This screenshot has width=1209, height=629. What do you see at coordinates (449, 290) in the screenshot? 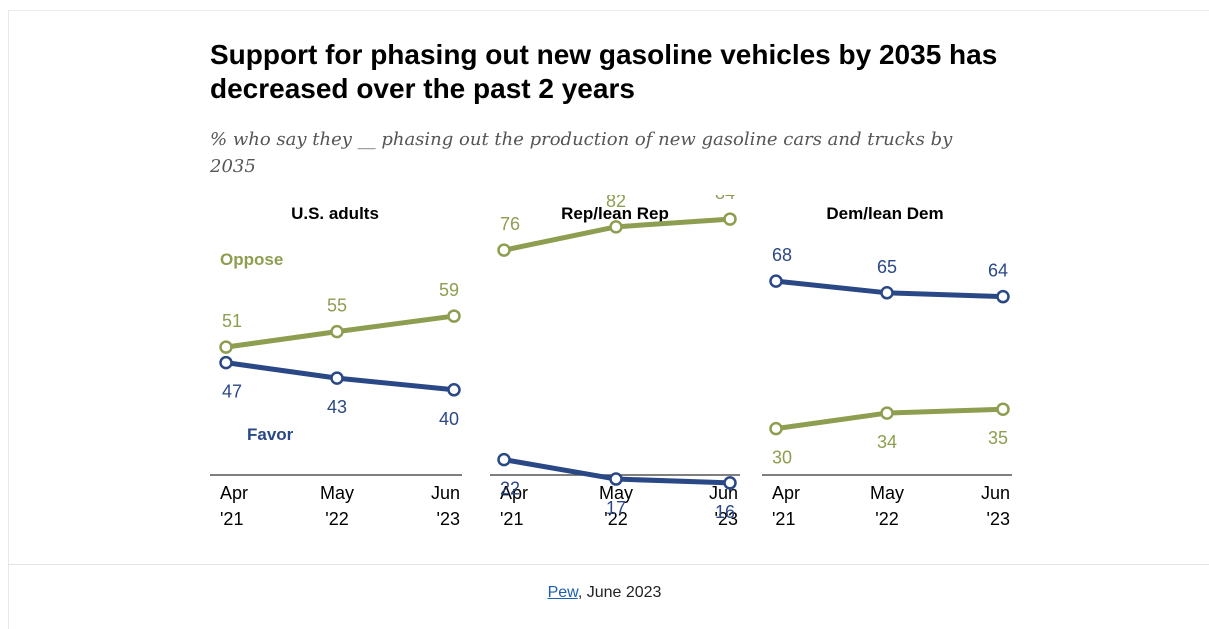
I see `oppose-data-label: 59` at bounding box center [449, 290].